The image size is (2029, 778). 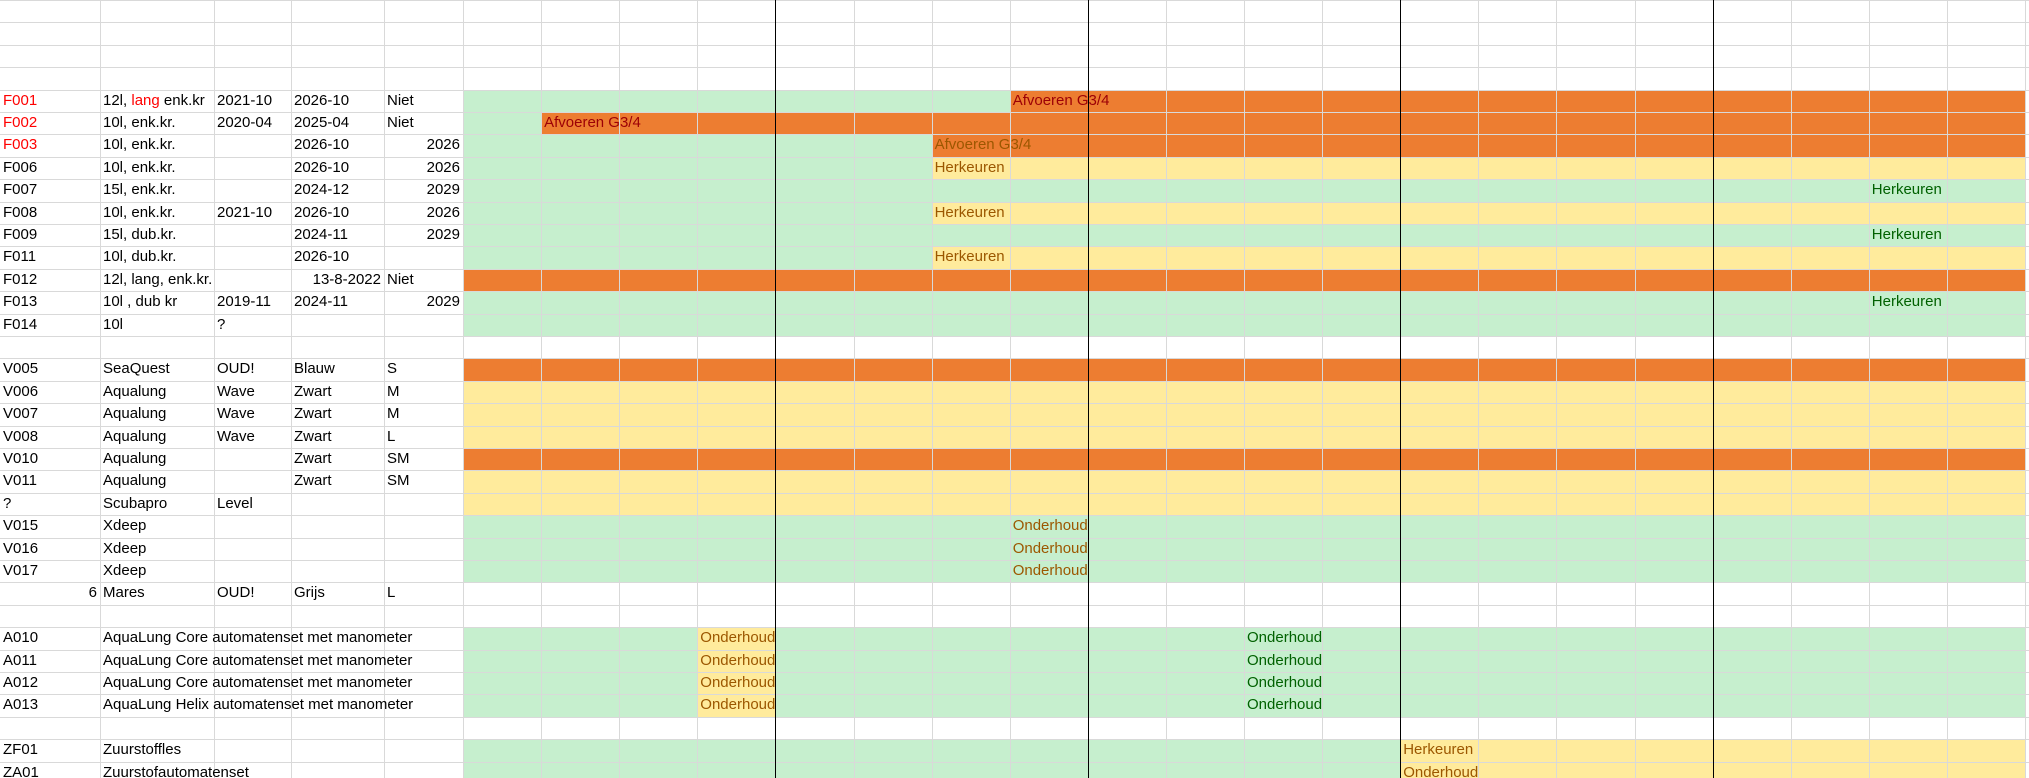 I want to click on data-cell: A011, so click(x=20, y=660).